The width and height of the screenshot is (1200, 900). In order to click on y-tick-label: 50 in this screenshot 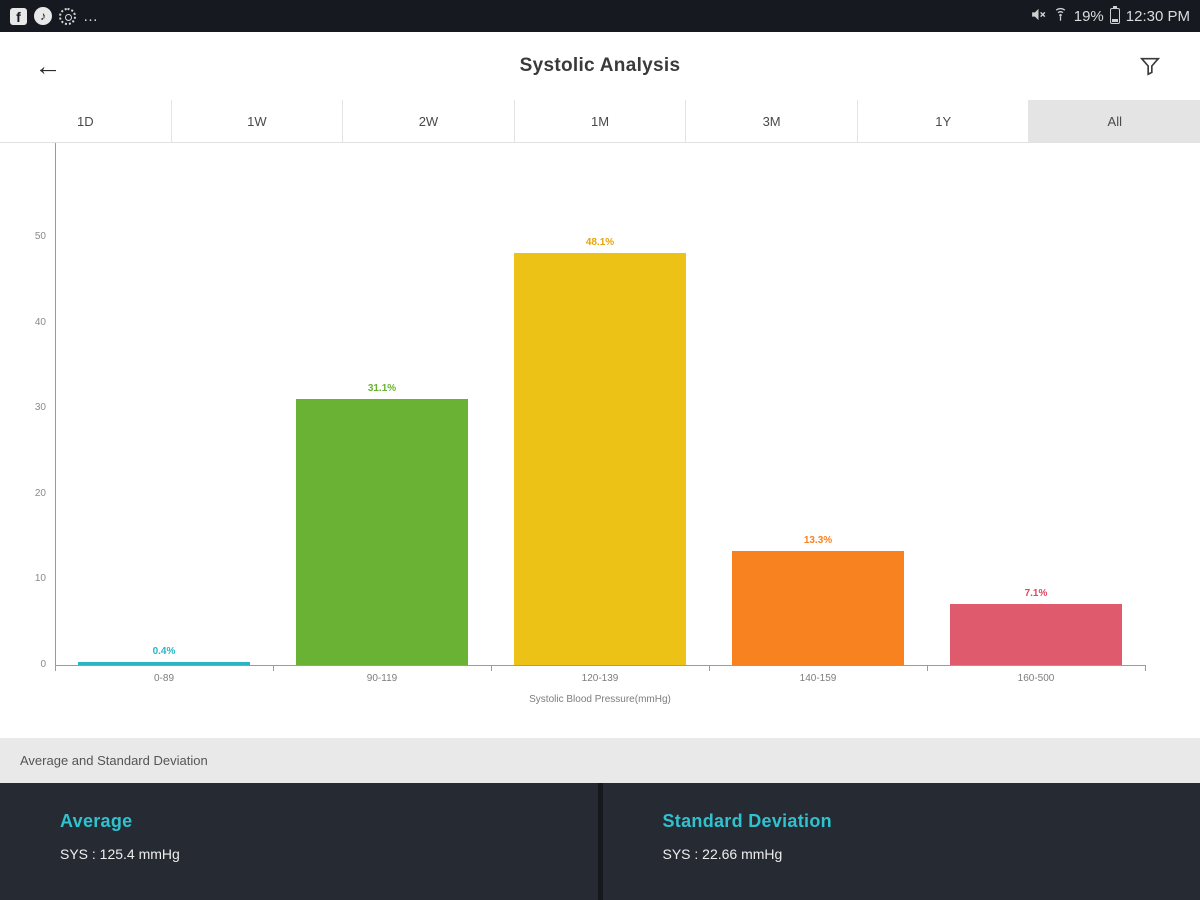, I will do `click(40, 236)`.